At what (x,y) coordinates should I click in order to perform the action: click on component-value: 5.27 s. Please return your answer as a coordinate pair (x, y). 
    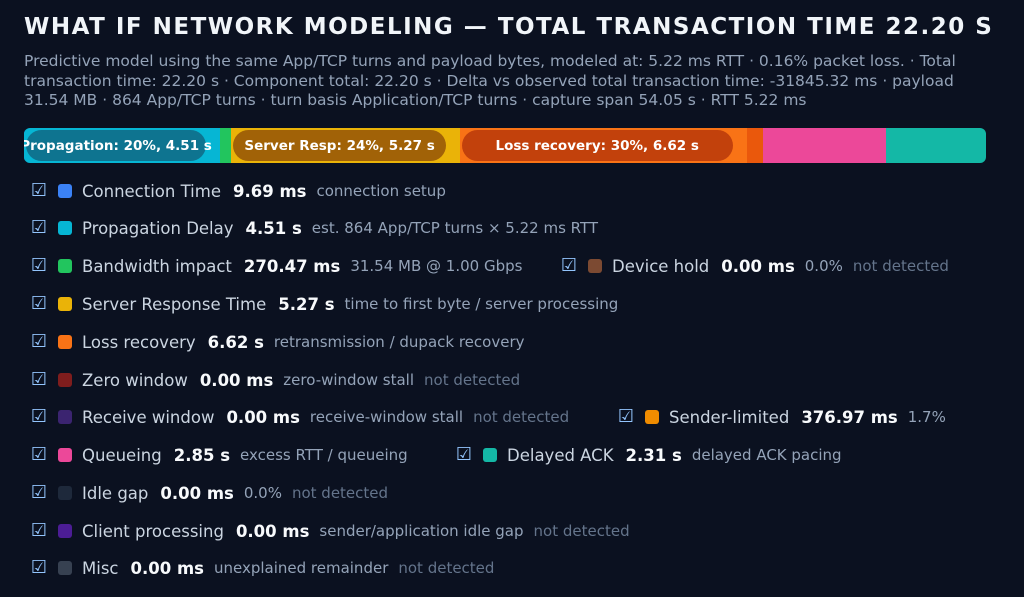
    Looking at the image, I should click on (306, 304).